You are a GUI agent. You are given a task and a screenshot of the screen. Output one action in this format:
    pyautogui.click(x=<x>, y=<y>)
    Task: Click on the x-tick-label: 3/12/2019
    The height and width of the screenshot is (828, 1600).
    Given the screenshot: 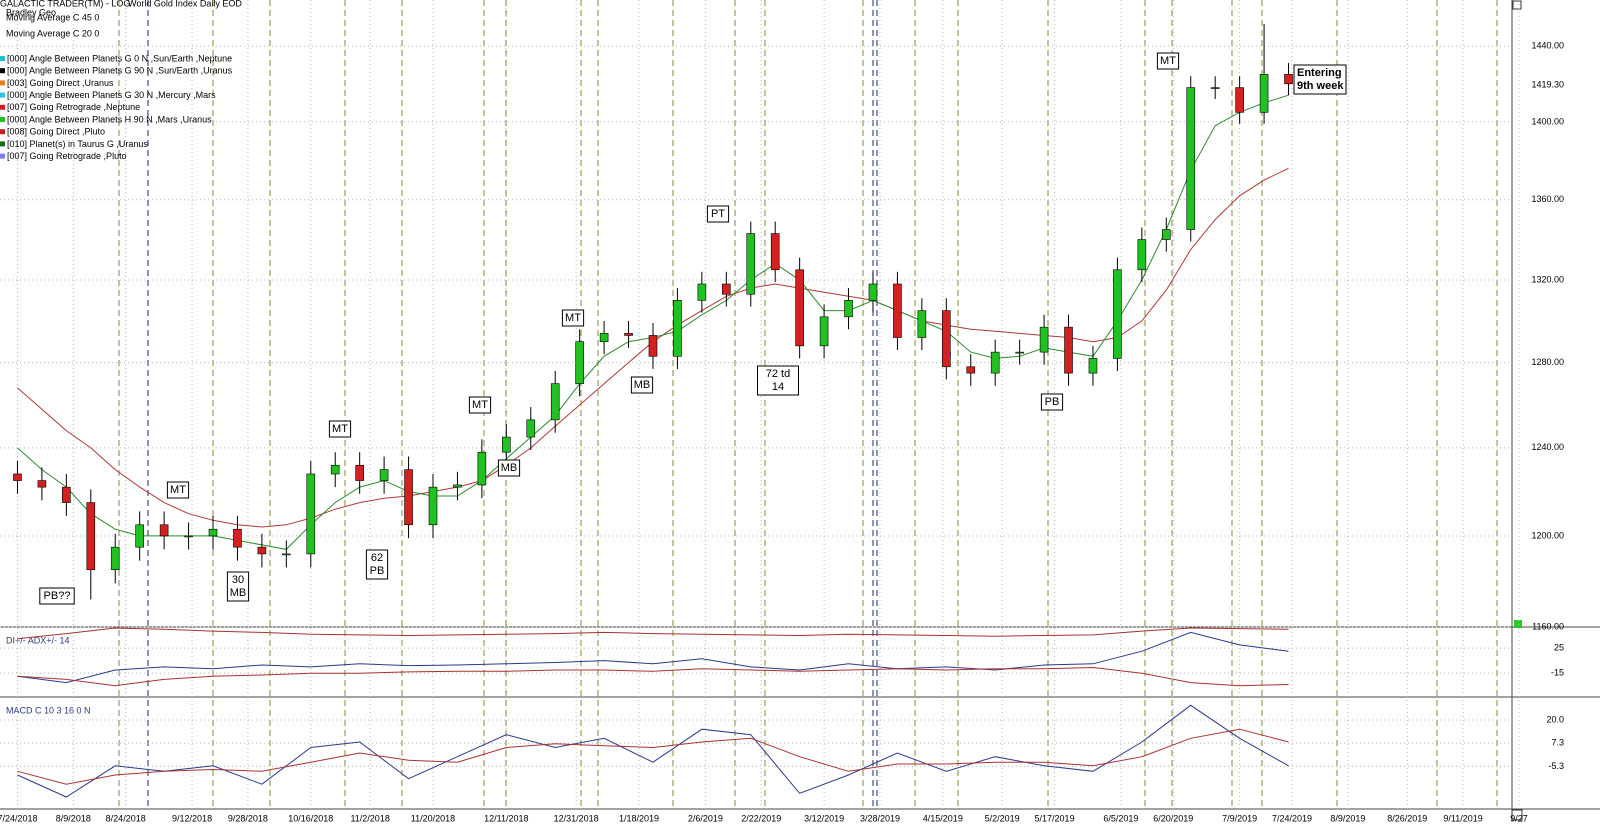 What is the action you would take?
    pyautogui.click(x=824, y=818)
    